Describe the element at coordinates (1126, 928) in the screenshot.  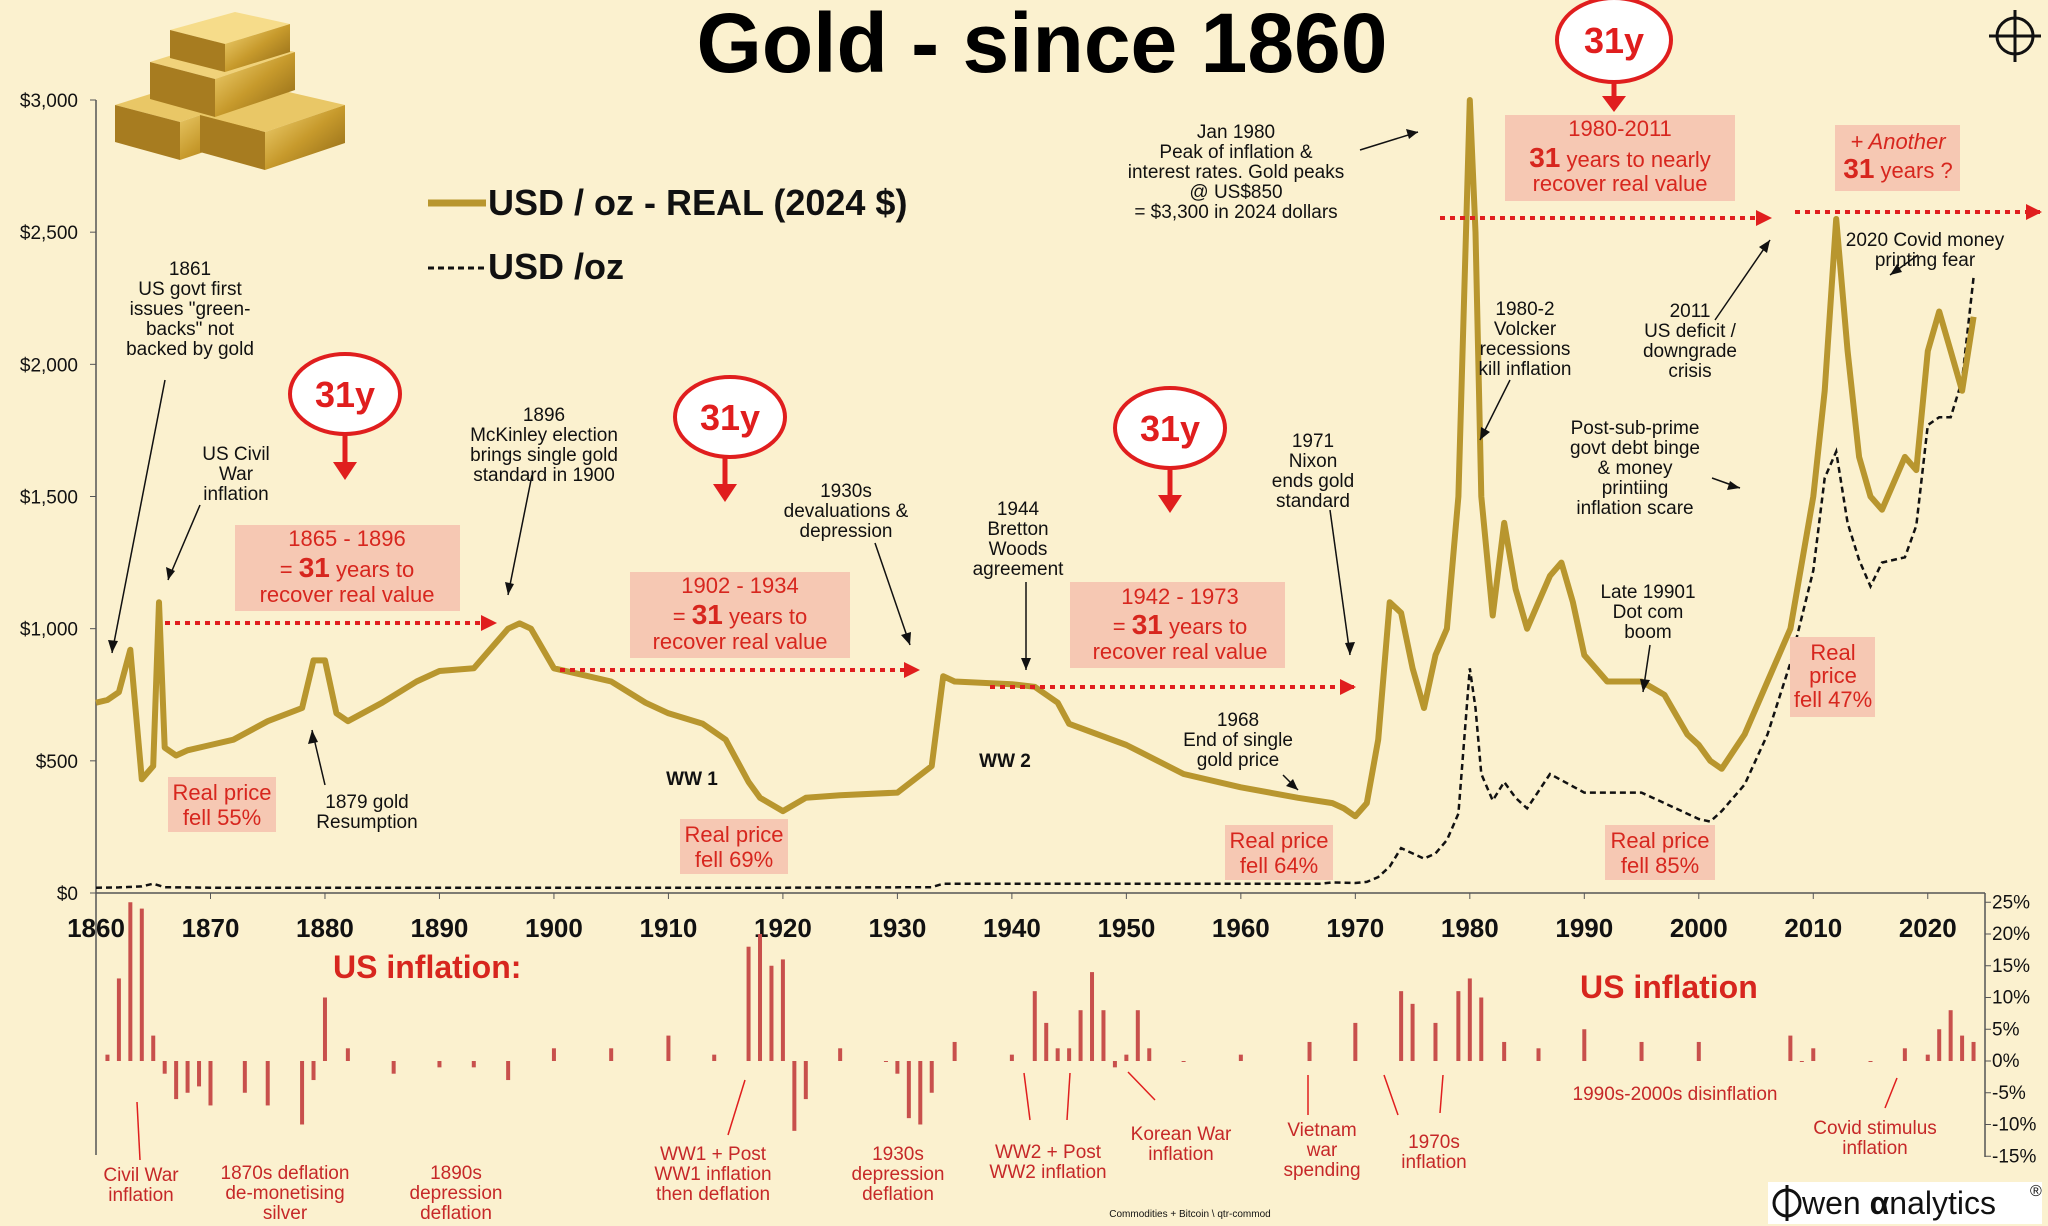
I see `x-tick-label: 1950` at that location.